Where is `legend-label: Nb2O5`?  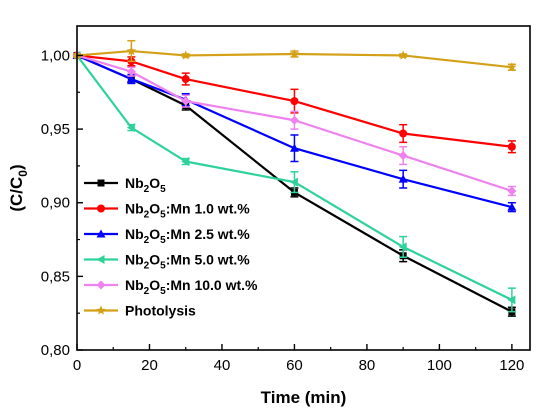 legend-label: Nb2O5 is located at coordinates (145, 185).